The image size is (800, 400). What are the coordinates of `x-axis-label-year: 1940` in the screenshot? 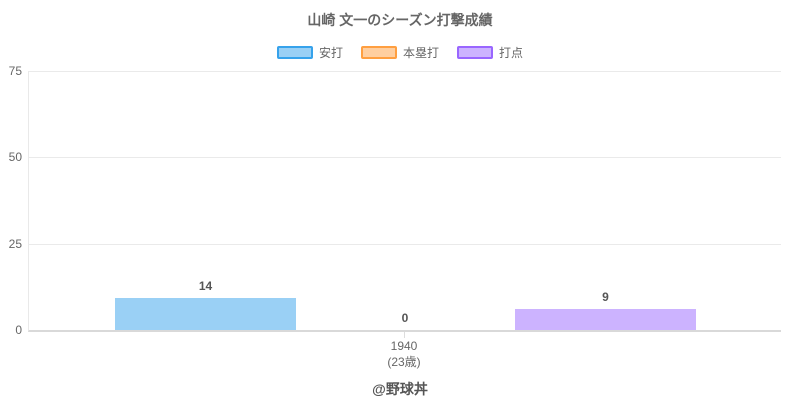 It's located at (404, 346).